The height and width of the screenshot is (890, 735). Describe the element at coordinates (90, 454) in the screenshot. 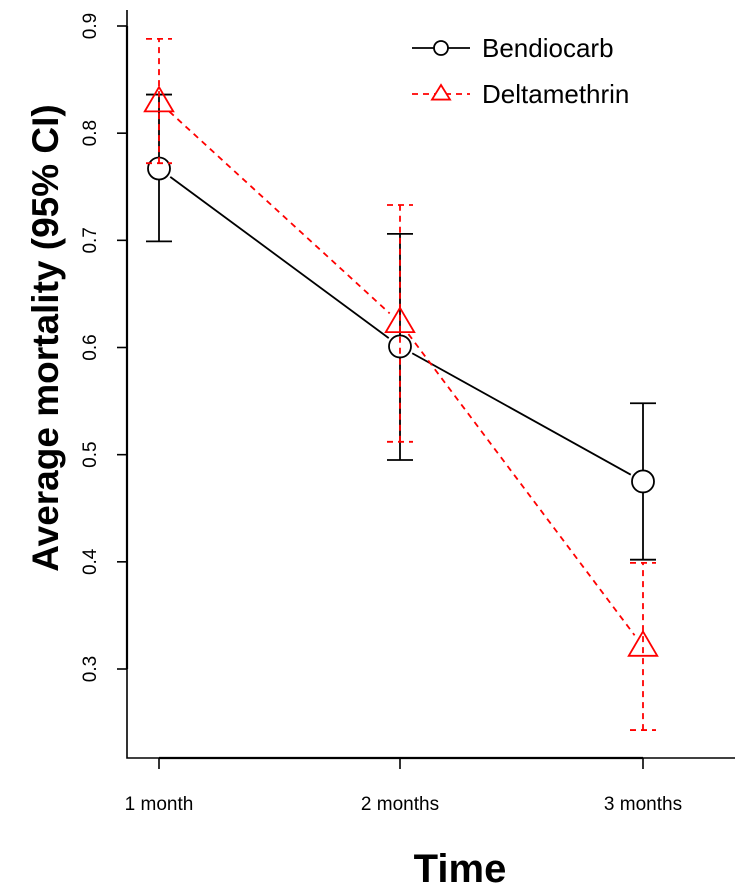

I see `y-tick-label: 0.5` at that location.